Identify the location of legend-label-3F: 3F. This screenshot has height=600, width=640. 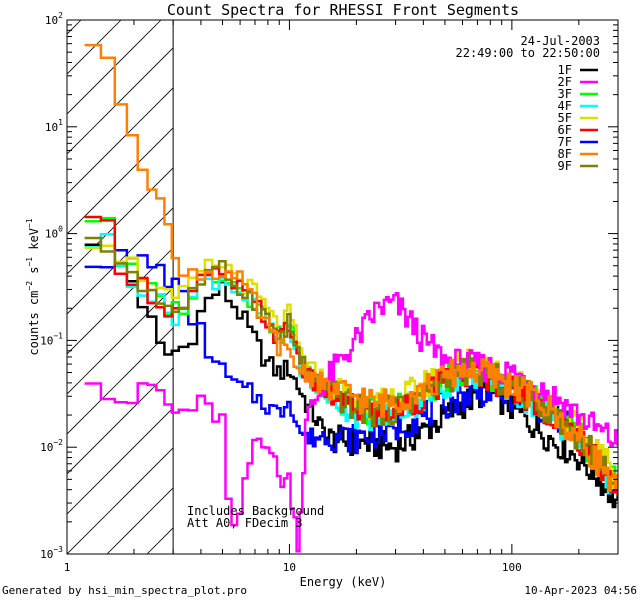
(565, 94).